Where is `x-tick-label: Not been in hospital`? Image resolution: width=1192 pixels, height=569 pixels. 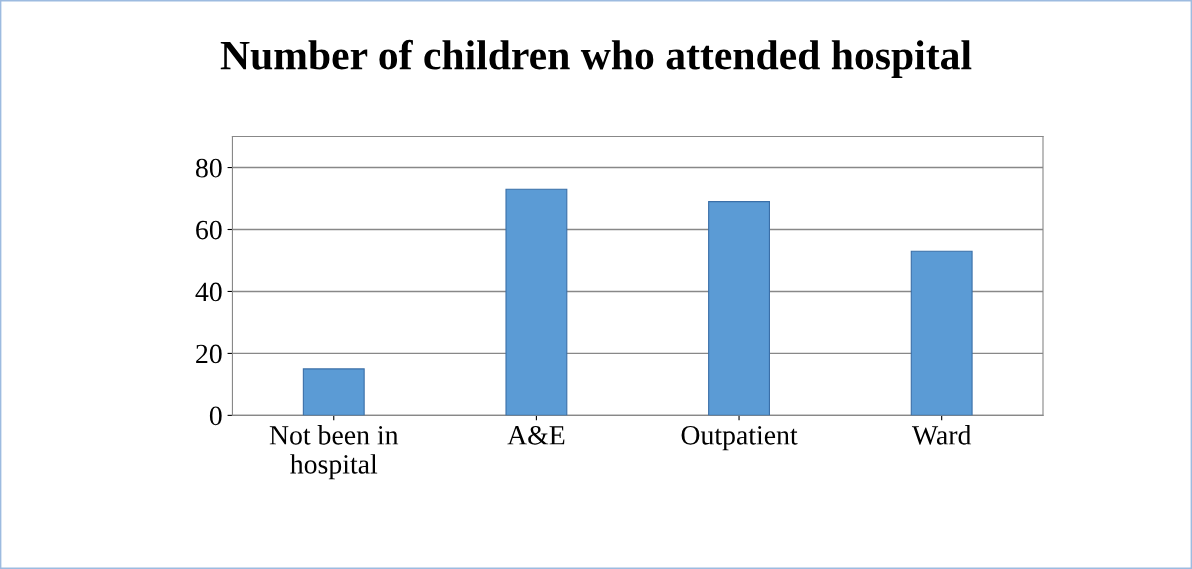 x-tick-label: Not been in hospital is located at coordinates (334, 452).